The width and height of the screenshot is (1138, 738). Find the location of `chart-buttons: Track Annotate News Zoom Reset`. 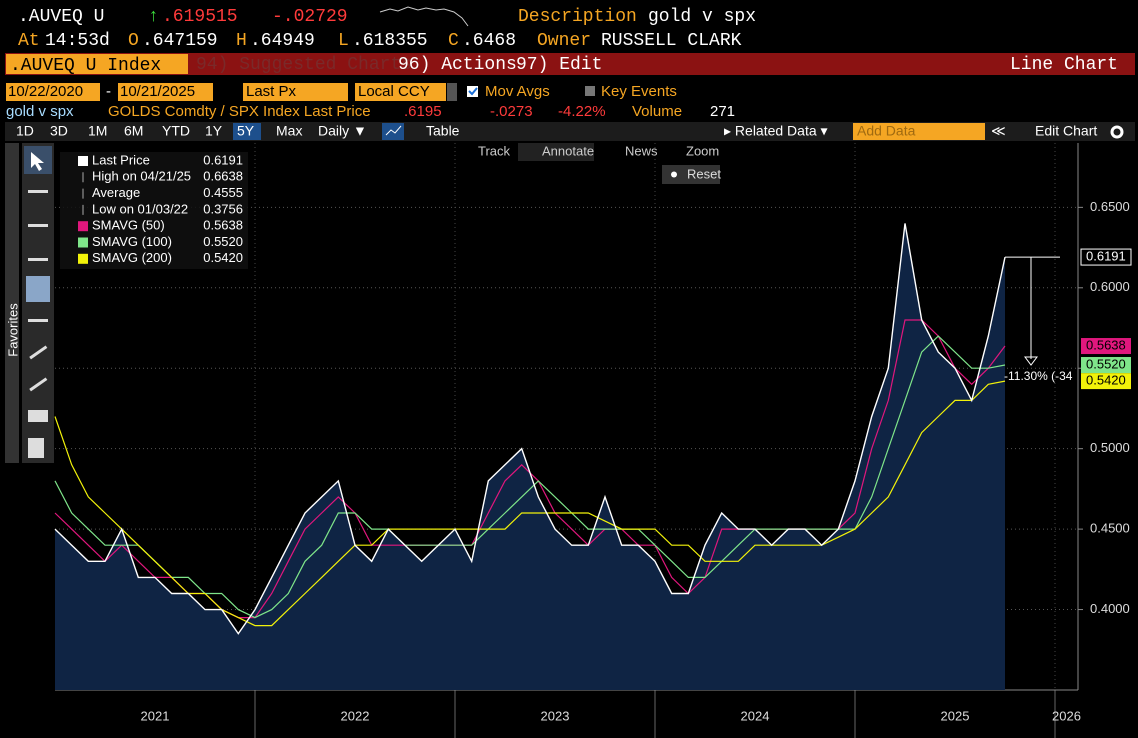

chart-buttons: Track Annotate News Zoom Reset is located at coordinates (599, 163).